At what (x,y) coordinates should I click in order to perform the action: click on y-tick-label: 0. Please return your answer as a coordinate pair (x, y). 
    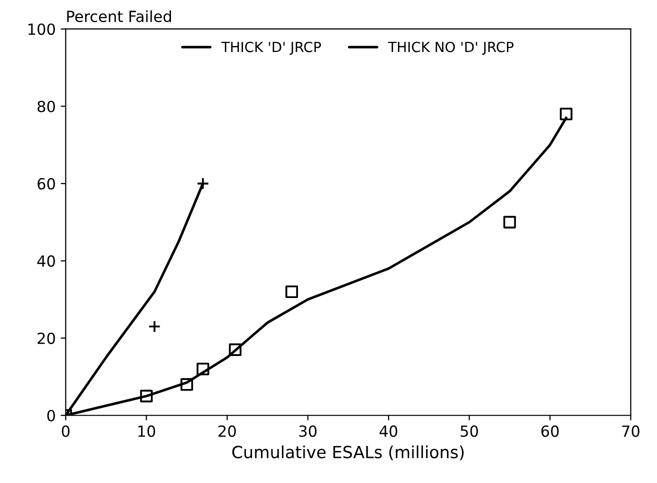
    Looking at the image, I should click on (51, 416).